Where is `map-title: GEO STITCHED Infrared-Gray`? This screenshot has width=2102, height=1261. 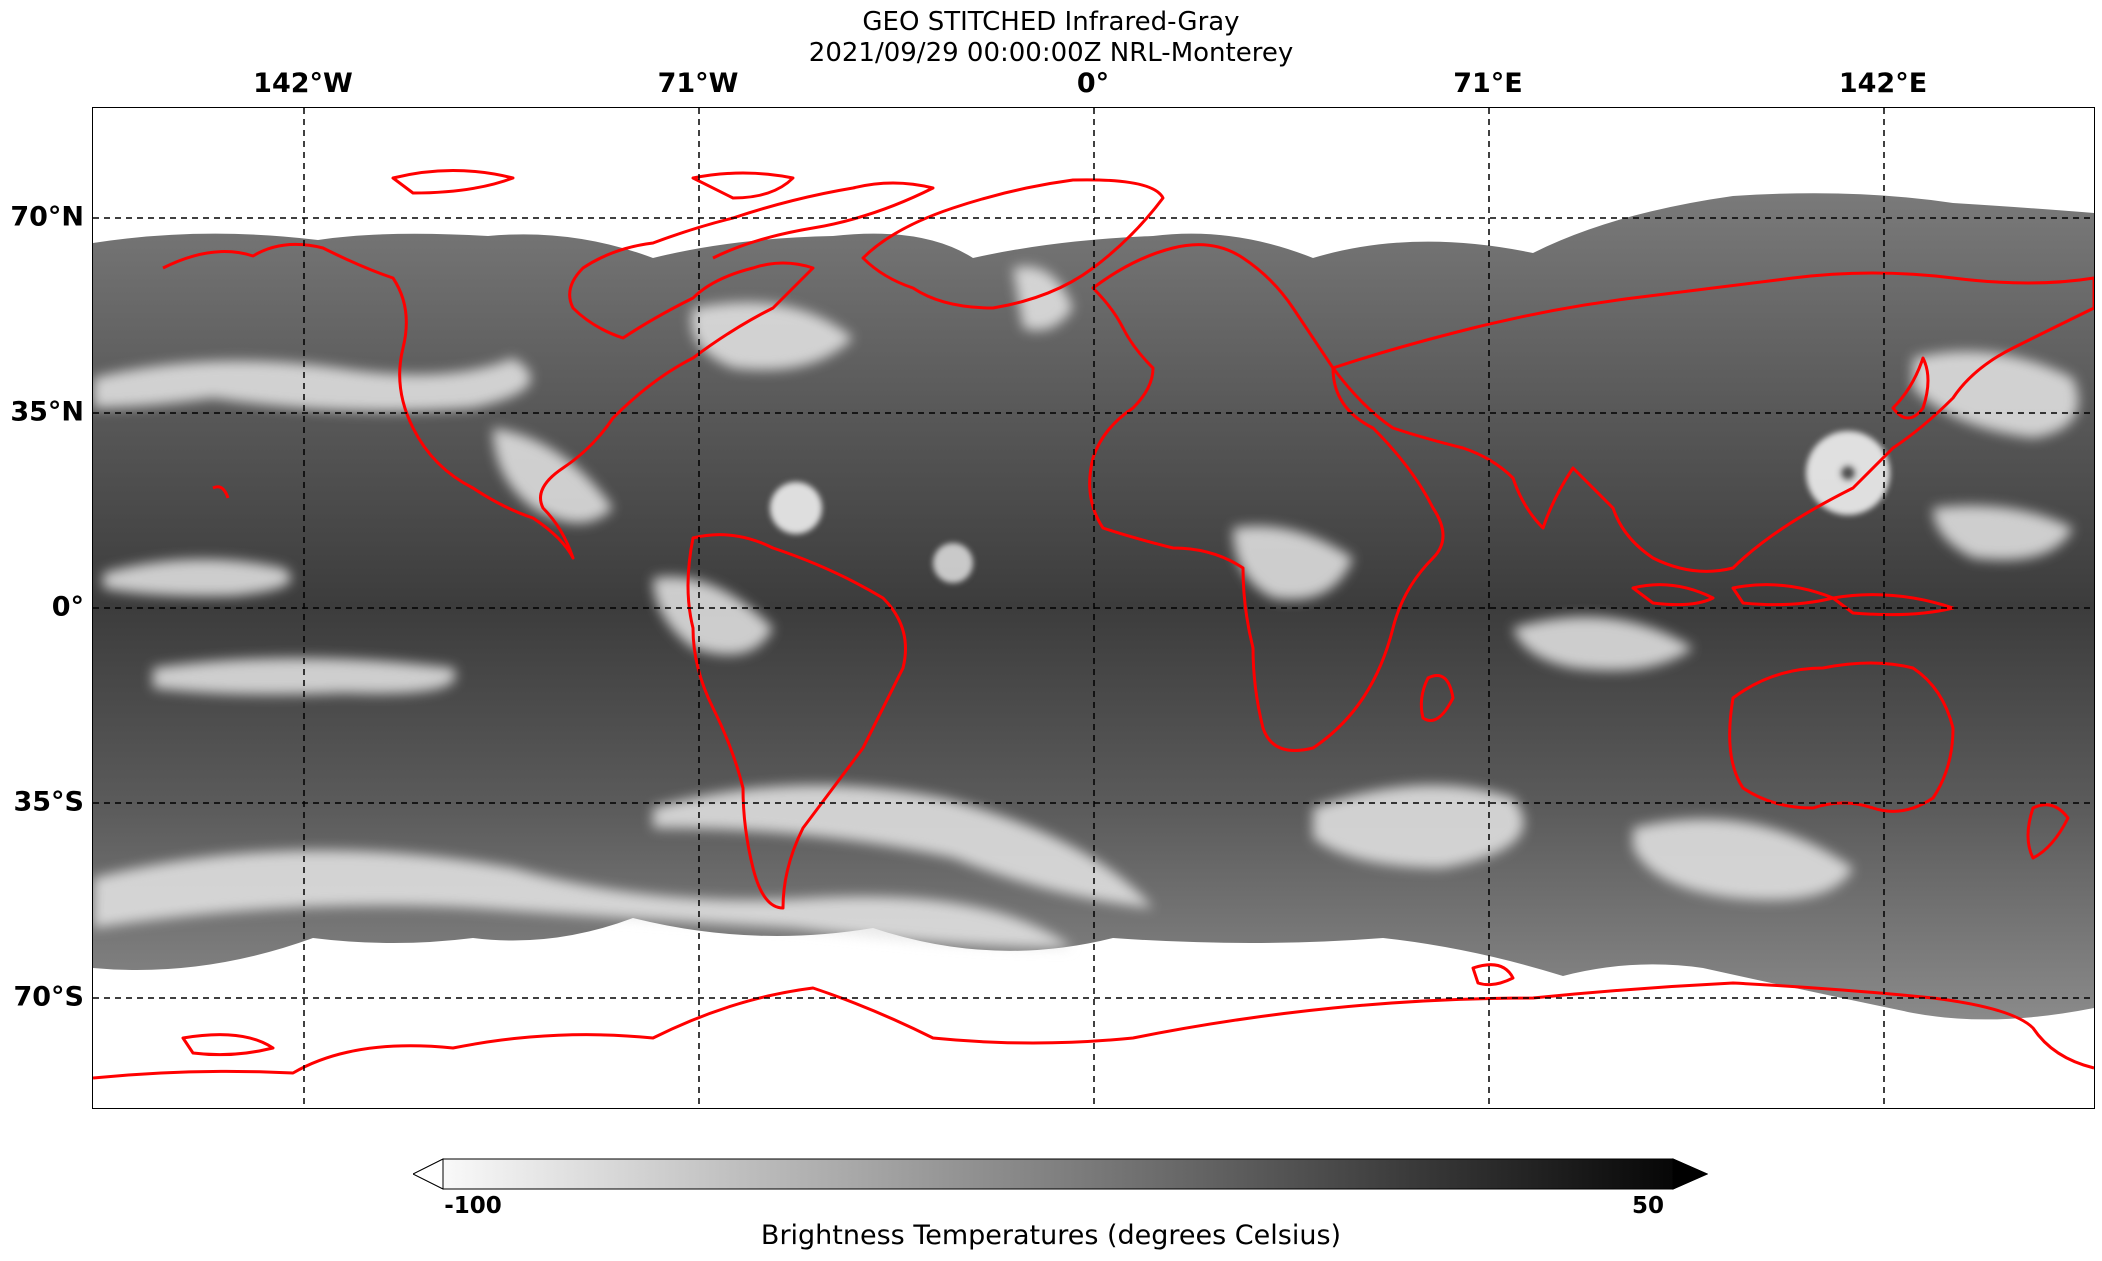 map-title: GEO STITCHED Infrared-Gray is located at coordinates (1051, 22).